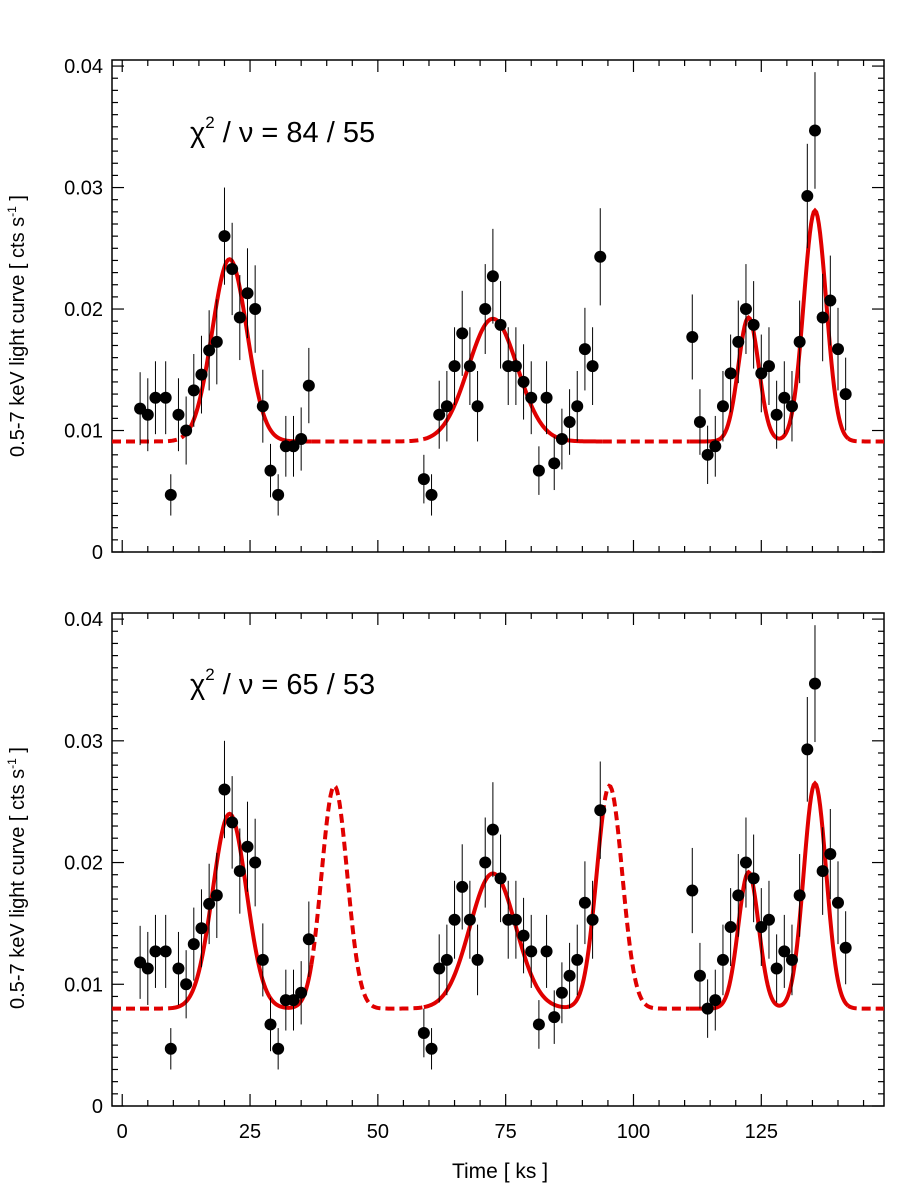 Image resolution: width=897 pixels, height=1197 pixels. Describe the element at coordinates (295, 685) in the screenshot. I see `annotation-text: / ν = 65 / 53` at that location.